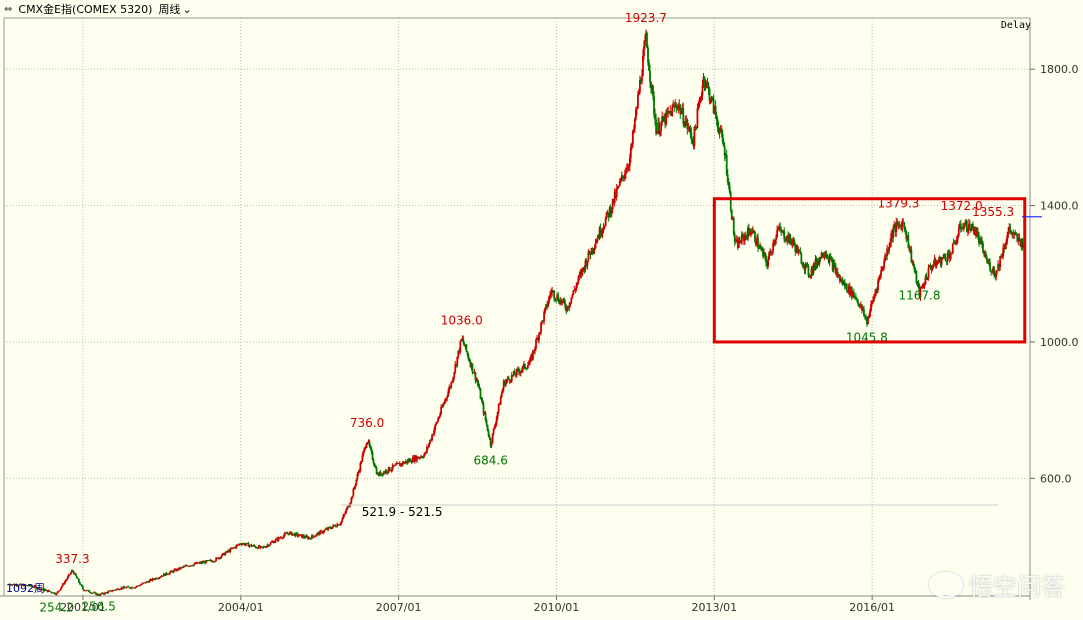  I want to click on price-annotation: 256.5, so click(99, 606).